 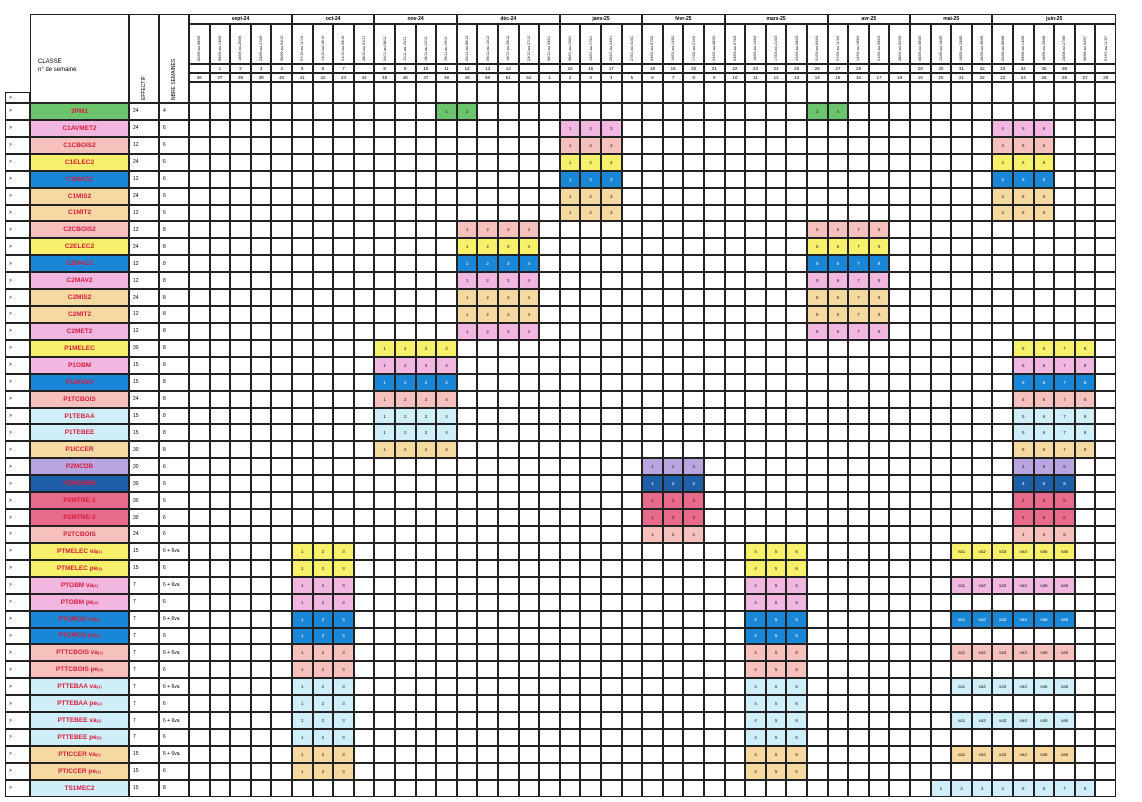 I want to click on class-label-text: C2CBOIS2, so click(x=79, y=230).